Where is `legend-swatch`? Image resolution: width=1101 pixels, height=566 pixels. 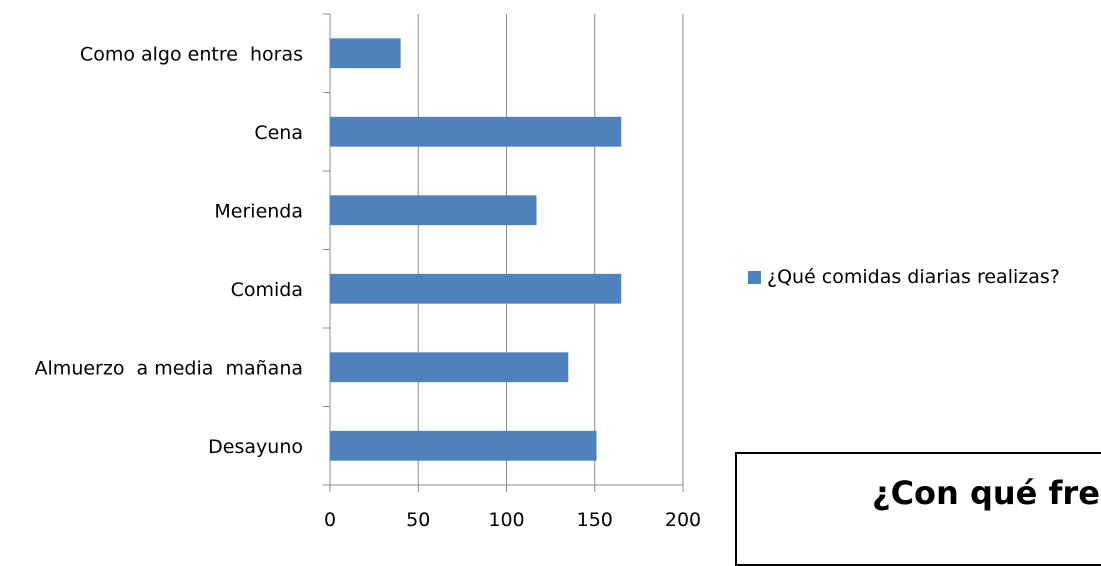
legend-swatch is located at coordinates (754, 277).